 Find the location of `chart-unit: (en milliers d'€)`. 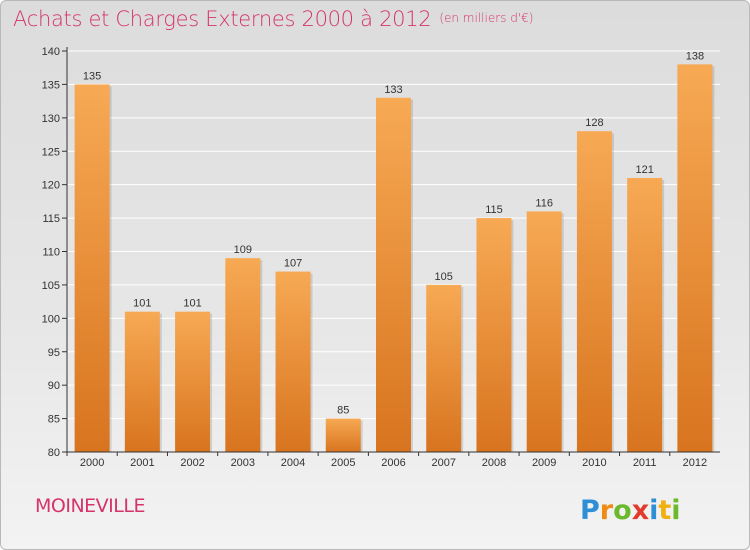

chart-unit: (en milliers d'€) is located at coordinates (486, 18).